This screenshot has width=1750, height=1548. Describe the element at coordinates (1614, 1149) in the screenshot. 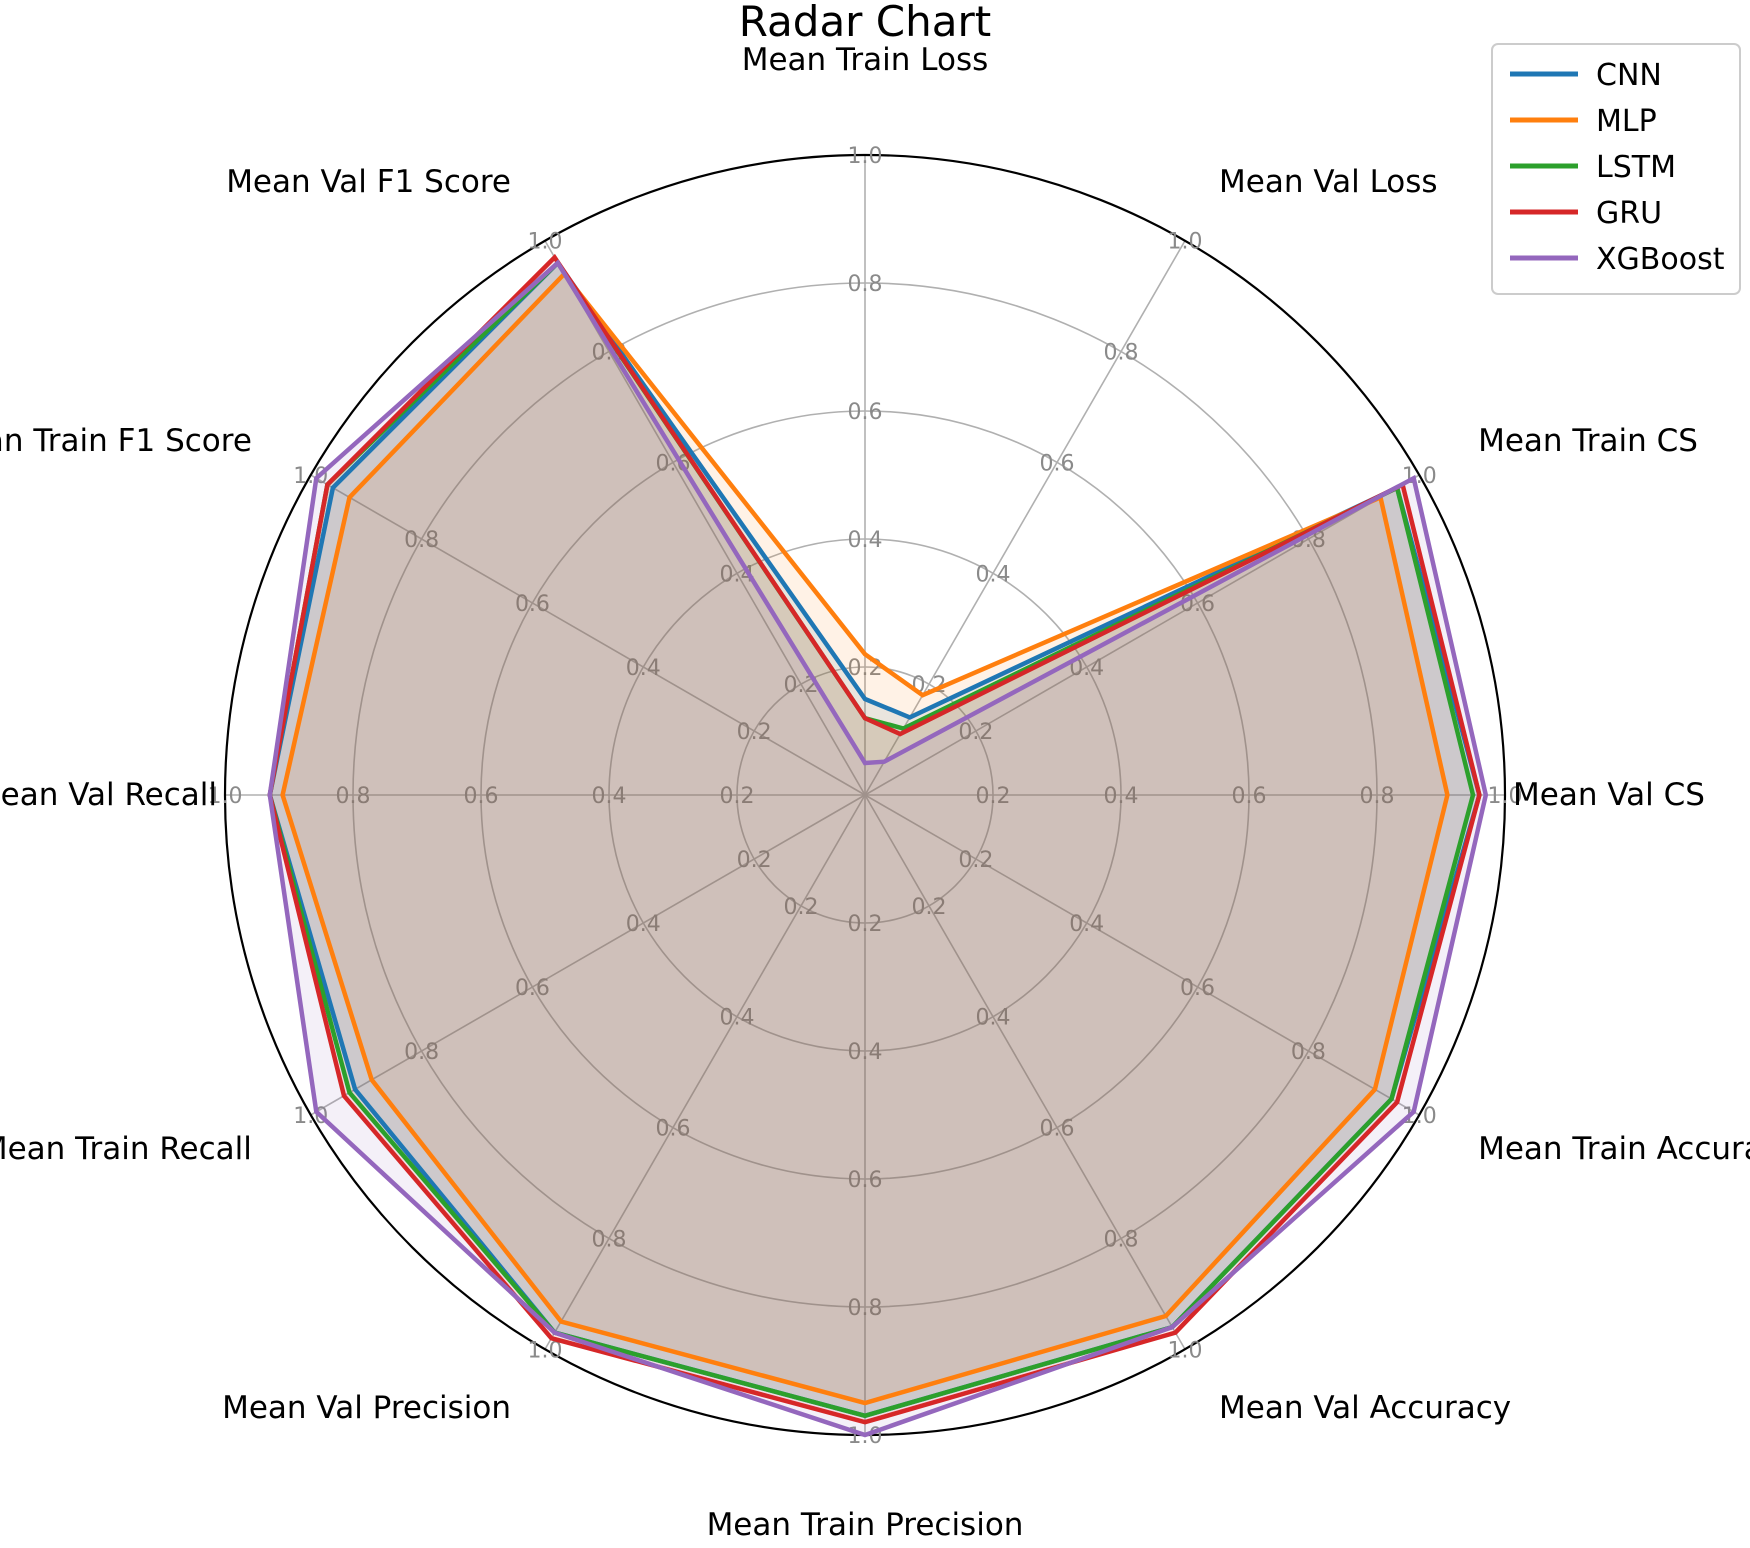

I see `axis-label: Mean Train Accuracy` at that location.